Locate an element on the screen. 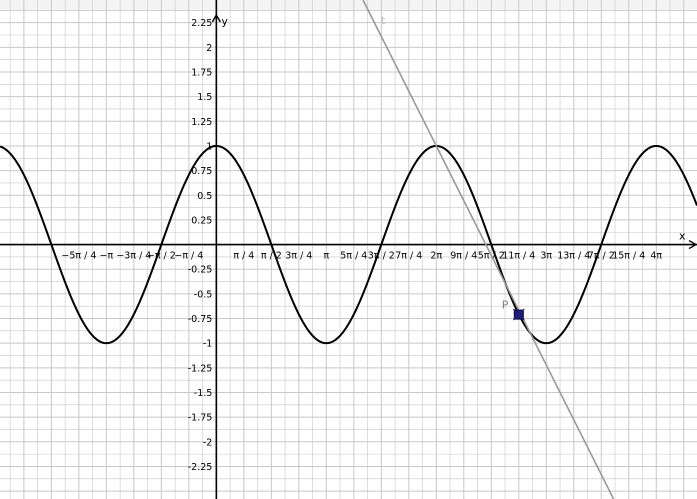 The width and height of the screenshot is (697, 499). x-tick-label: −π is located at coordinates (107, 256).